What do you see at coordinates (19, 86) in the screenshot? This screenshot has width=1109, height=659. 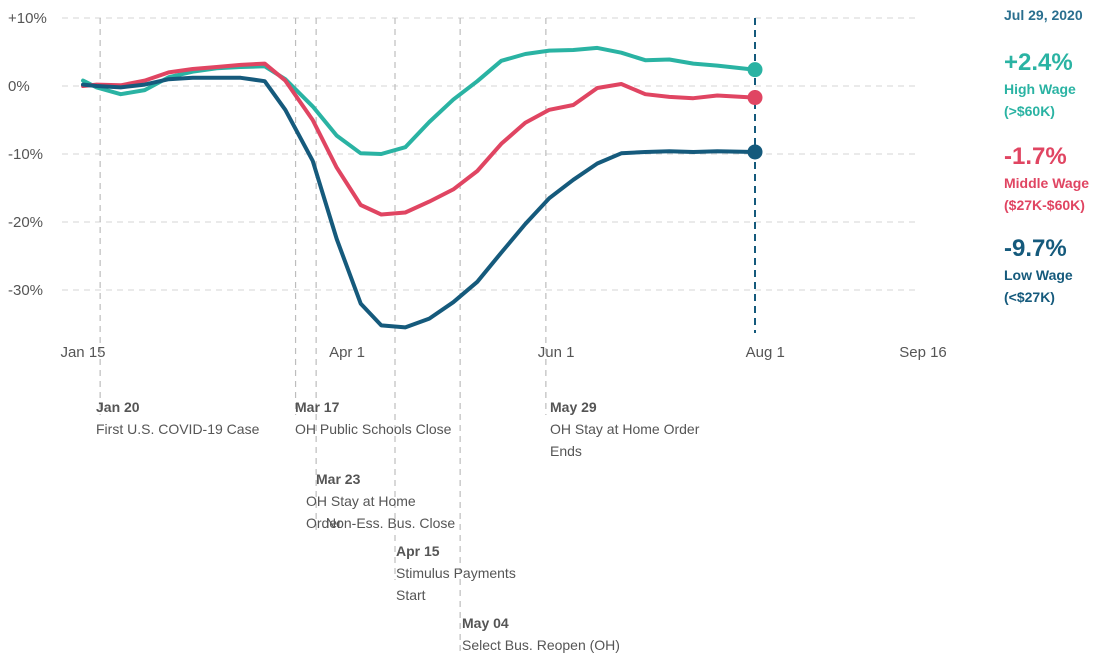 I see `y-tick-label: 0%` at bounding box center [19, 86].